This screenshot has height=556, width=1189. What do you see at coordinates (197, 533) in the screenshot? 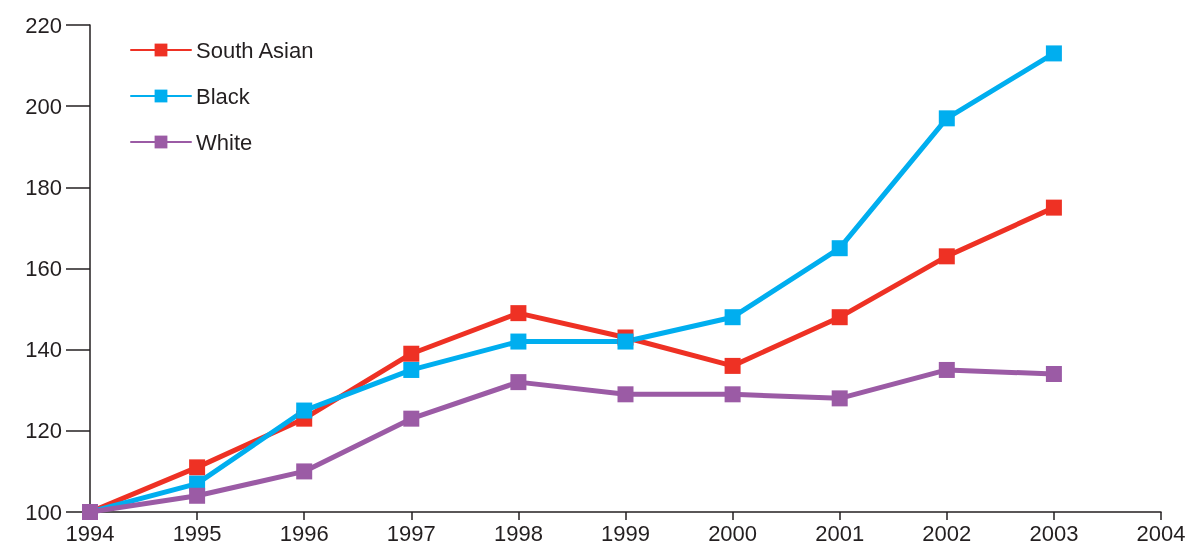
I see `x-tick-label: 1995` at bounding box center [197, 533].